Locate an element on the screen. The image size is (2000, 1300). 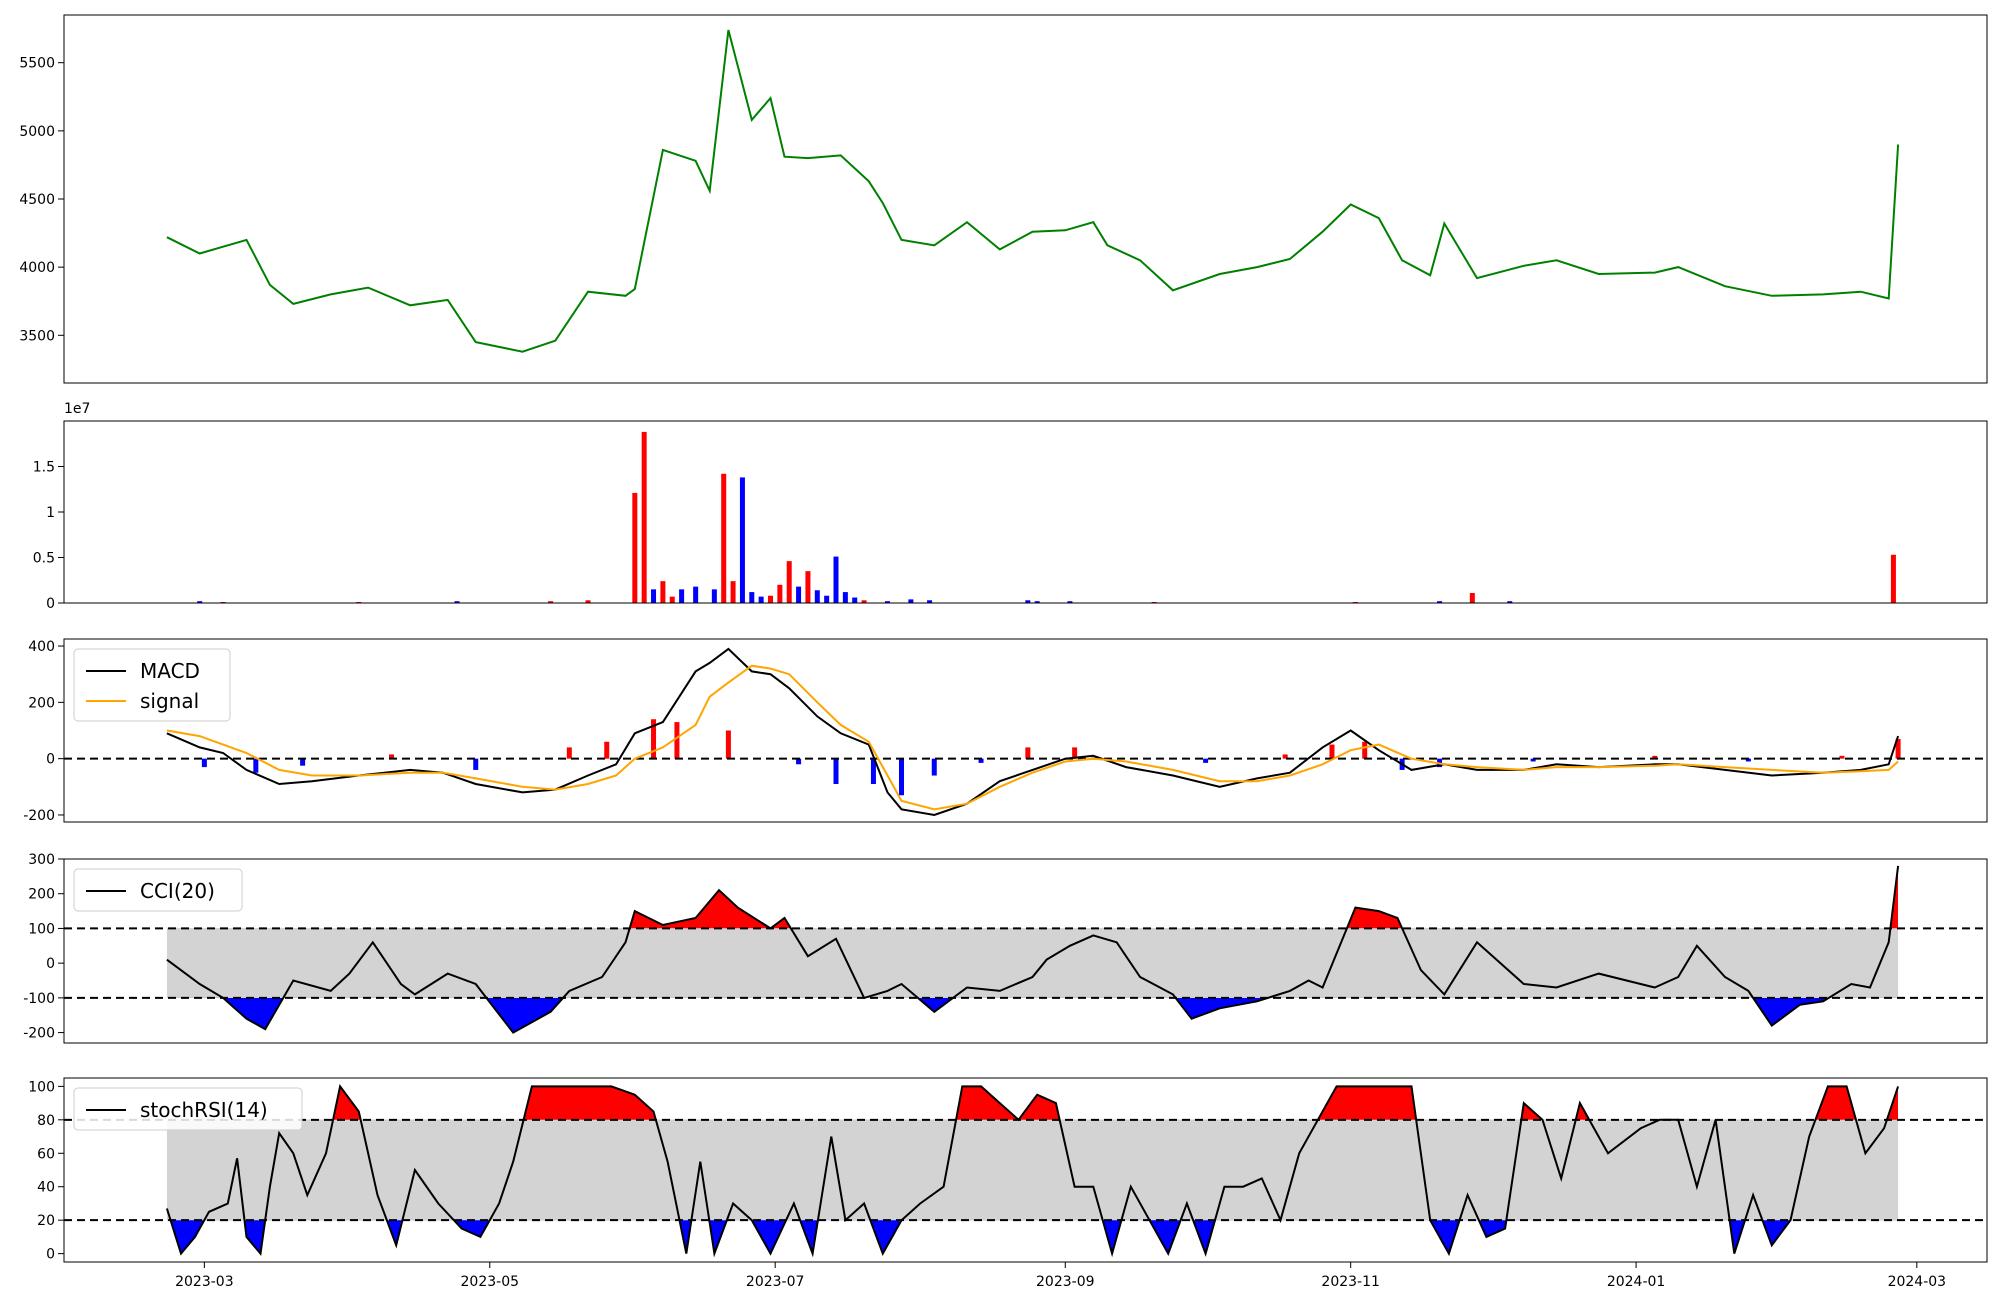
cci-panel: -200 -100 0 100 200 300 CCI(20) is located at coordinates (1005, 948).